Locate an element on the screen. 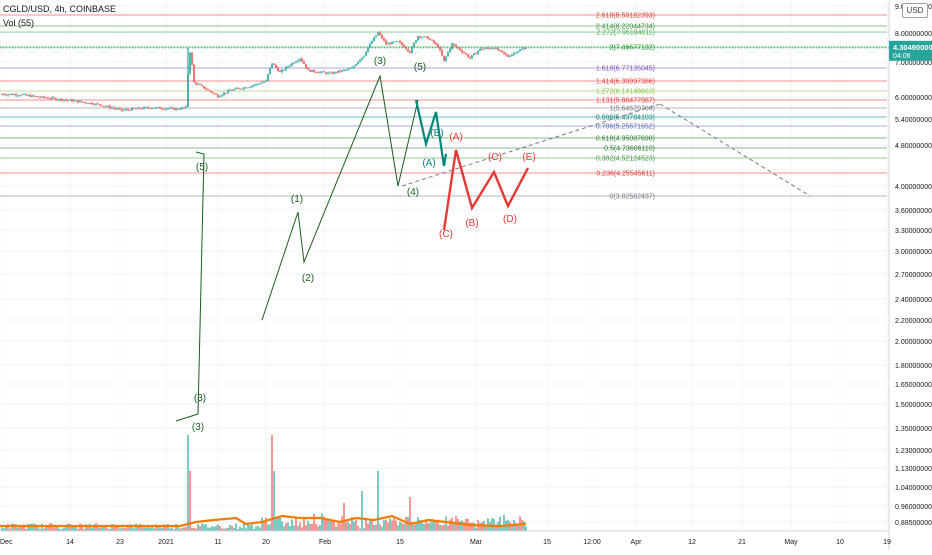 This screenshot has height=555, width=932. time-tick-label: 20 is located at coordinates (266, 542).